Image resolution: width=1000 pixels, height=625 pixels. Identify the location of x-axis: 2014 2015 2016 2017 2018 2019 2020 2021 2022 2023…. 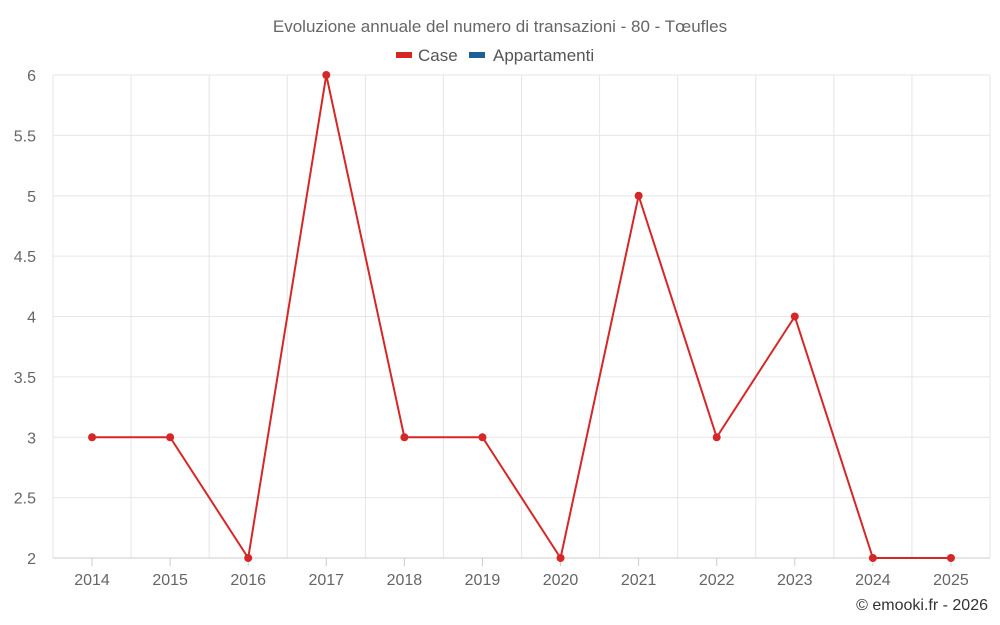
(521, 573).